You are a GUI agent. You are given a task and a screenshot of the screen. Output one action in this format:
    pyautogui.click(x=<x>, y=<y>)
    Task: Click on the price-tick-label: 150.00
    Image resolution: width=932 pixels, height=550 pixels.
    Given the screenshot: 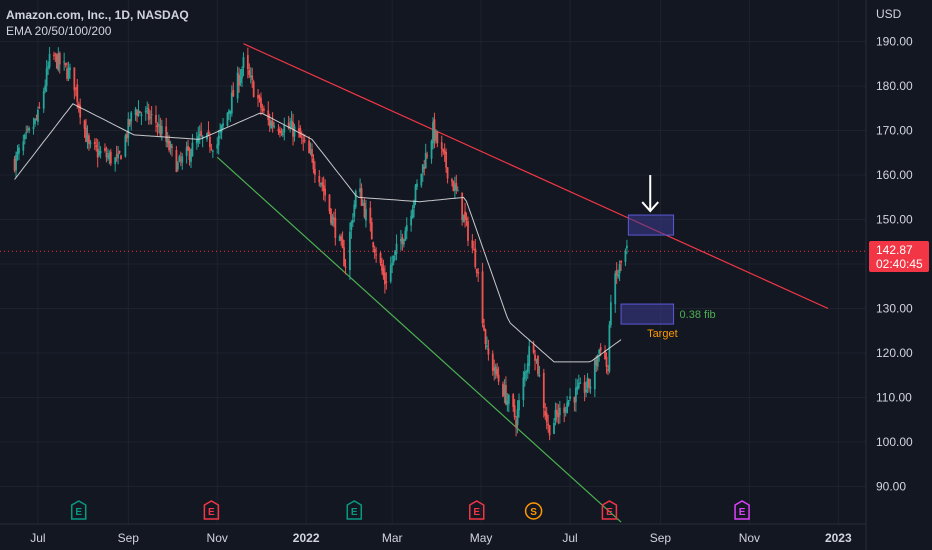 What is the action you would take?
    pyautogui.click(x=894, y=220)
    